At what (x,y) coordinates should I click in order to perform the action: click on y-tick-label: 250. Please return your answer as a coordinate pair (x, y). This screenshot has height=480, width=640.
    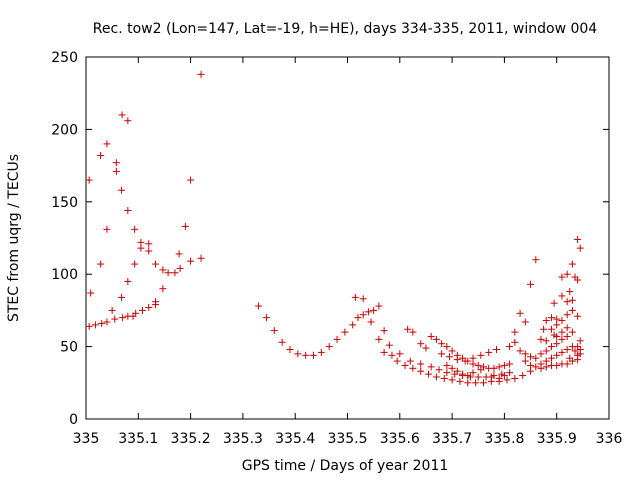
    Looking at the image, I should click on (64, 58).